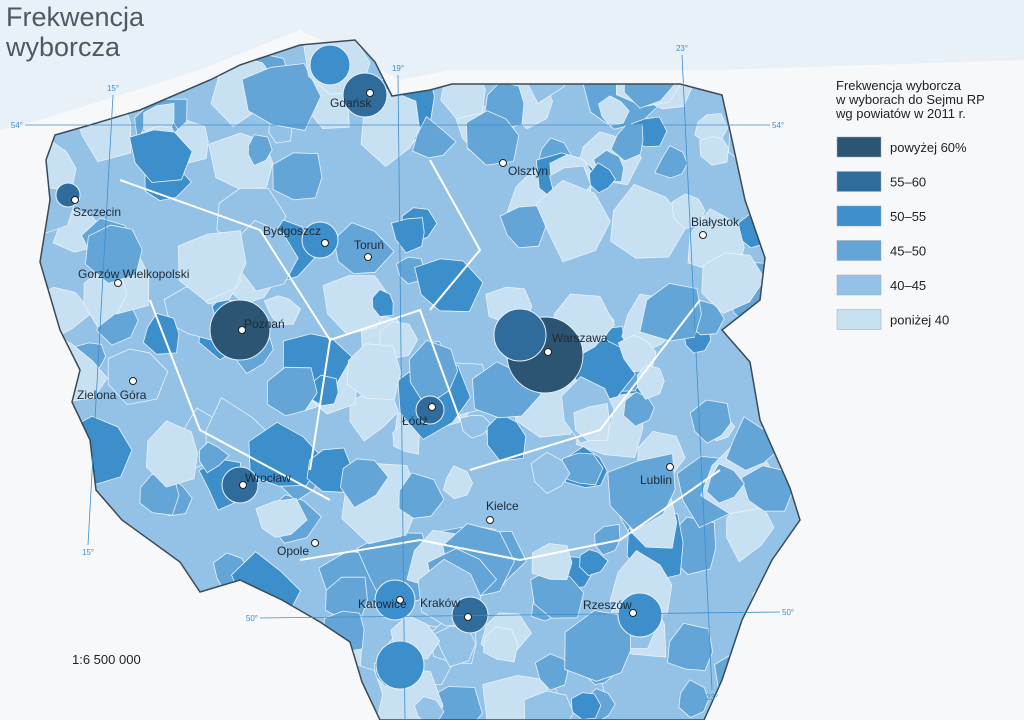 This screenshot has height=720, width=1024. What do you see at coordinates (133, 274) in the screenshot?
I see `city-label: Gorzów Wielkopolski` at bounding box center [133, 274].